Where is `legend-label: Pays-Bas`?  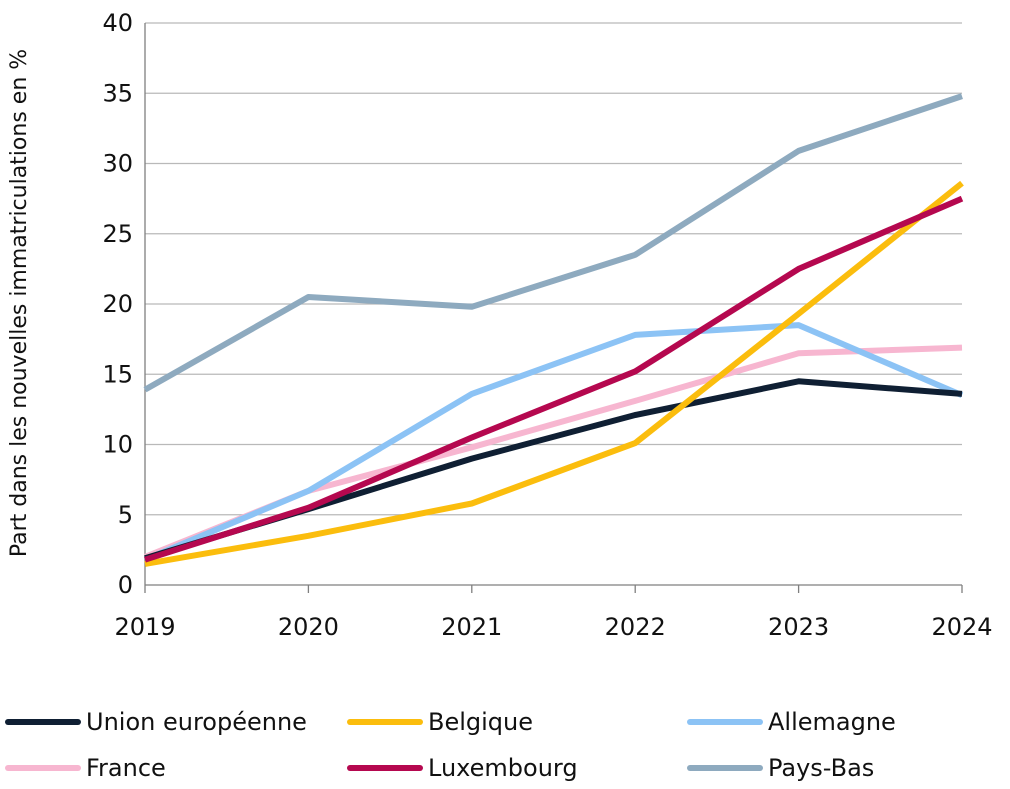
legend-label: Pays-Bas is located at coordinates (821, 768).